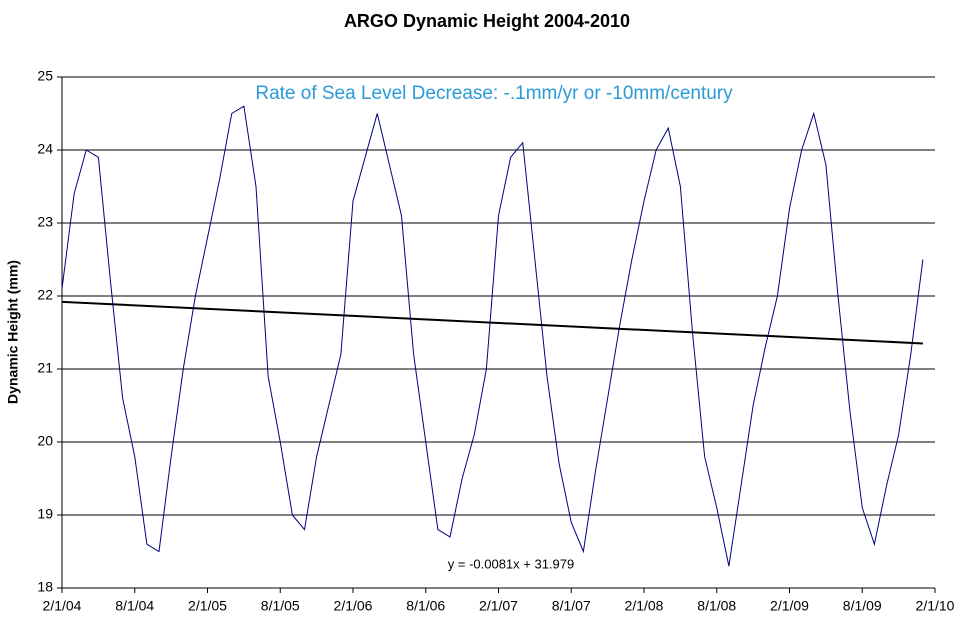 The height and width of the screenshot is (628, 969). I want to click on y-axis-label: Dynamic Height (mm), so click(13, 332).